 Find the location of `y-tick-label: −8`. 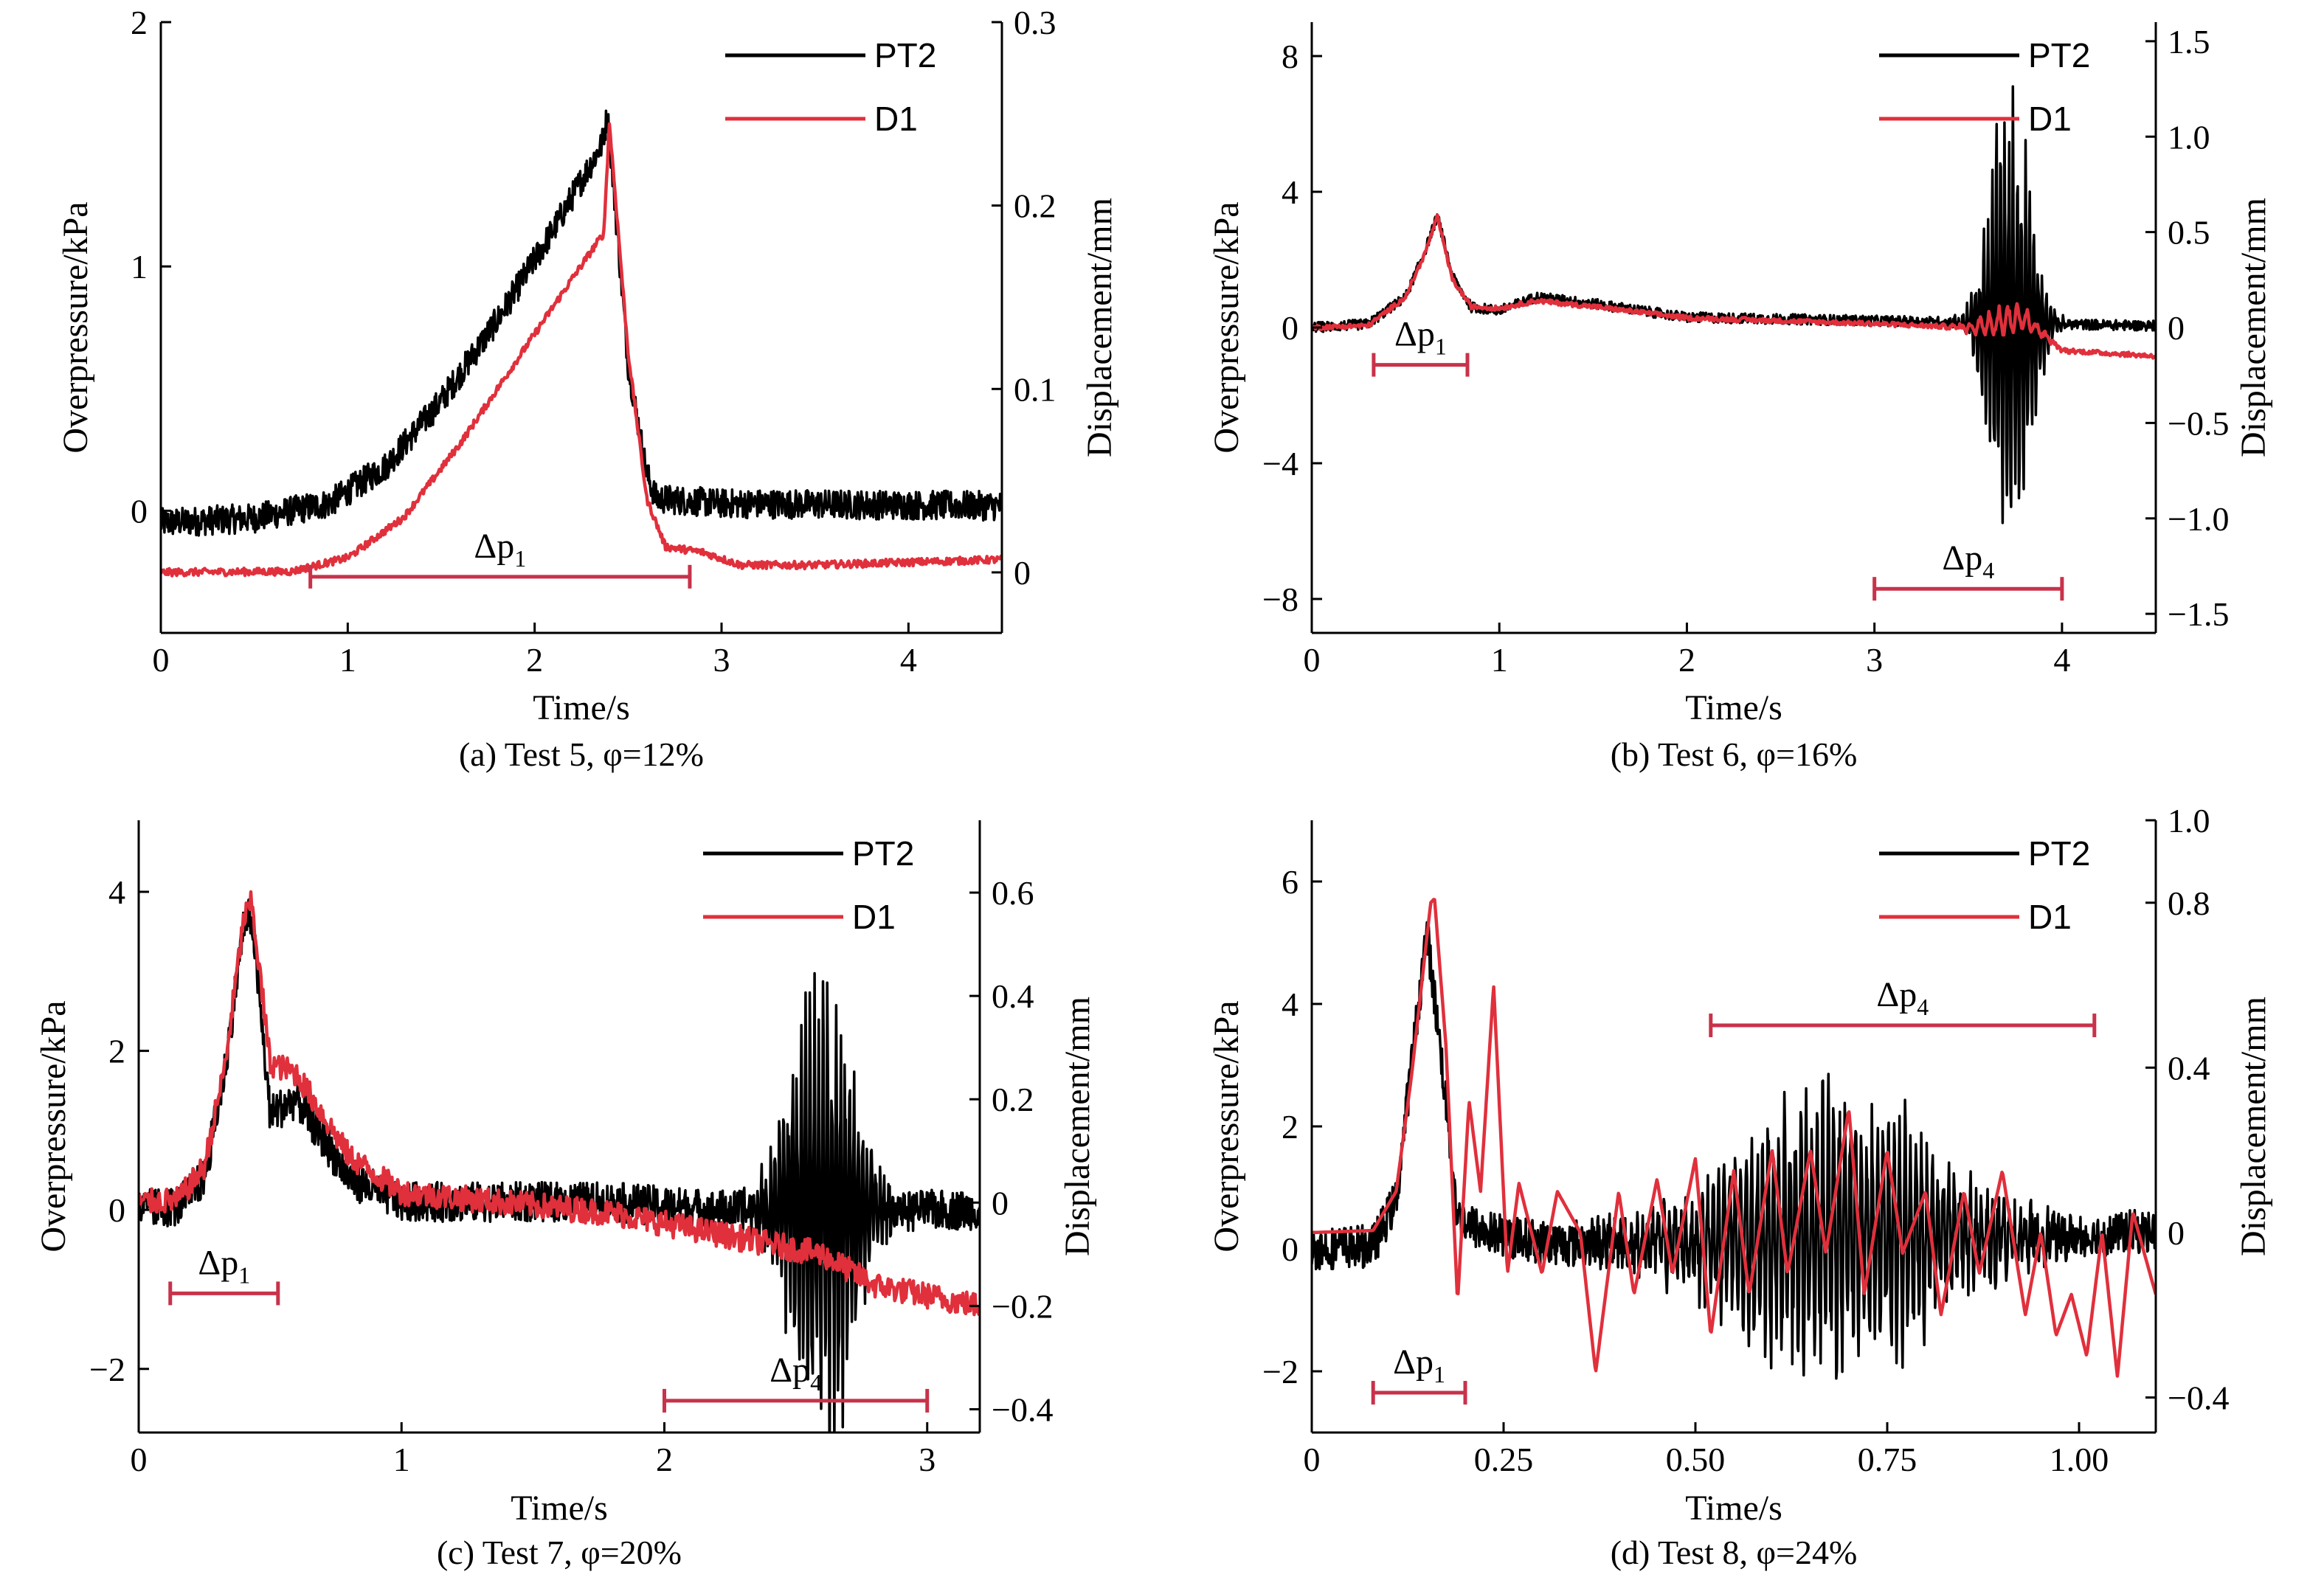

y-tick-label: −8 is located at coordinates (1280, 599).